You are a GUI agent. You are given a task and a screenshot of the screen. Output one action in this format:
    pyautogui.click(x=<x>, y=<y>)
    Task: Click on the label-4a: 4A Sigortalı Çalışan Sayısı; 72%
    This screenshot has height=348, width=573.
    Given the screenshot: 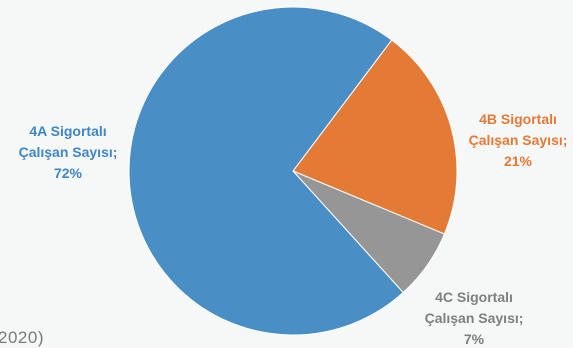 What is the action you would take?
    pyautogui.click(x=68, y=152)
    